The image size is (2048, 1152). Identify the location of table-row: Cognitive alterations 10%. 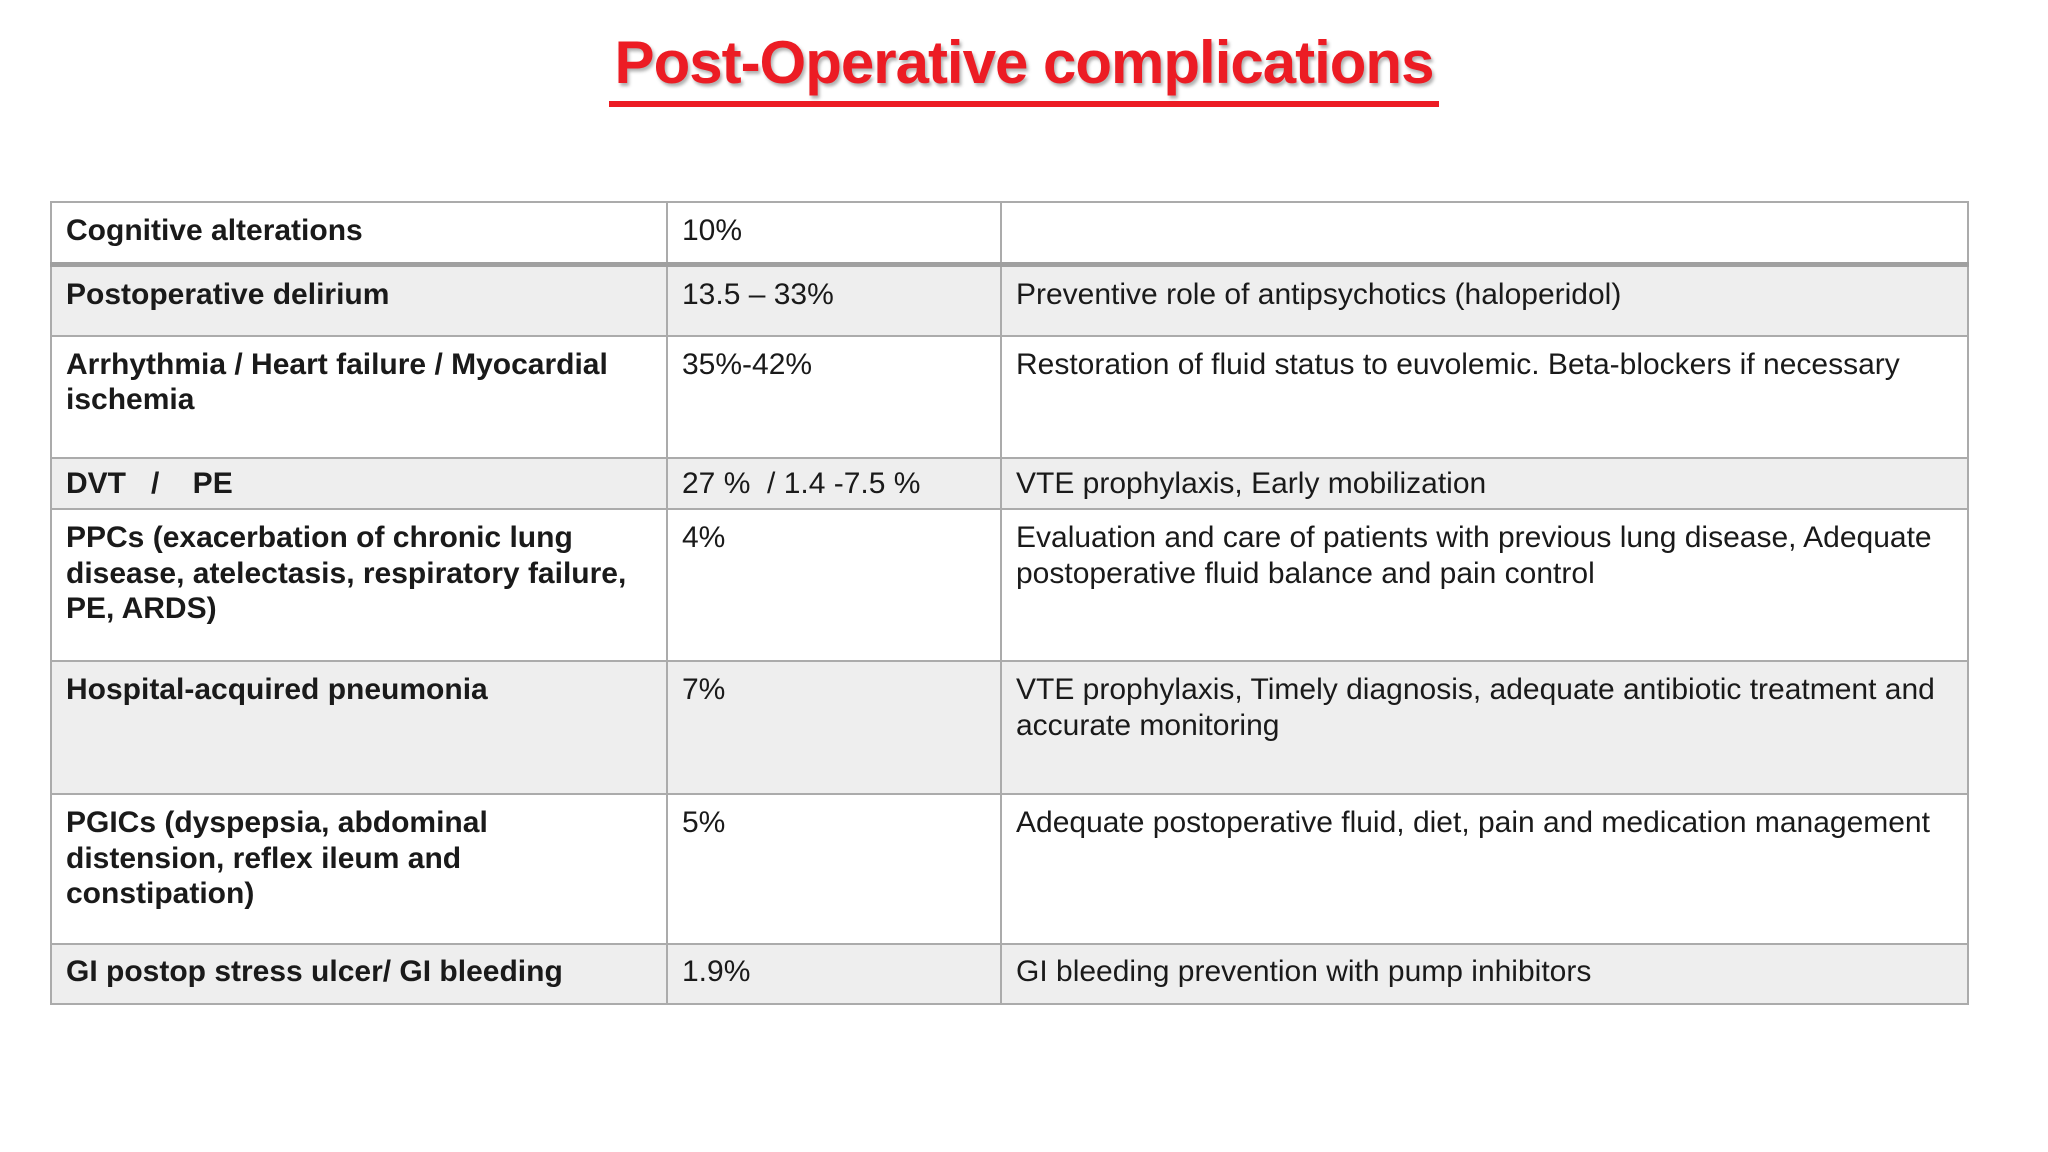
(1009, 234).